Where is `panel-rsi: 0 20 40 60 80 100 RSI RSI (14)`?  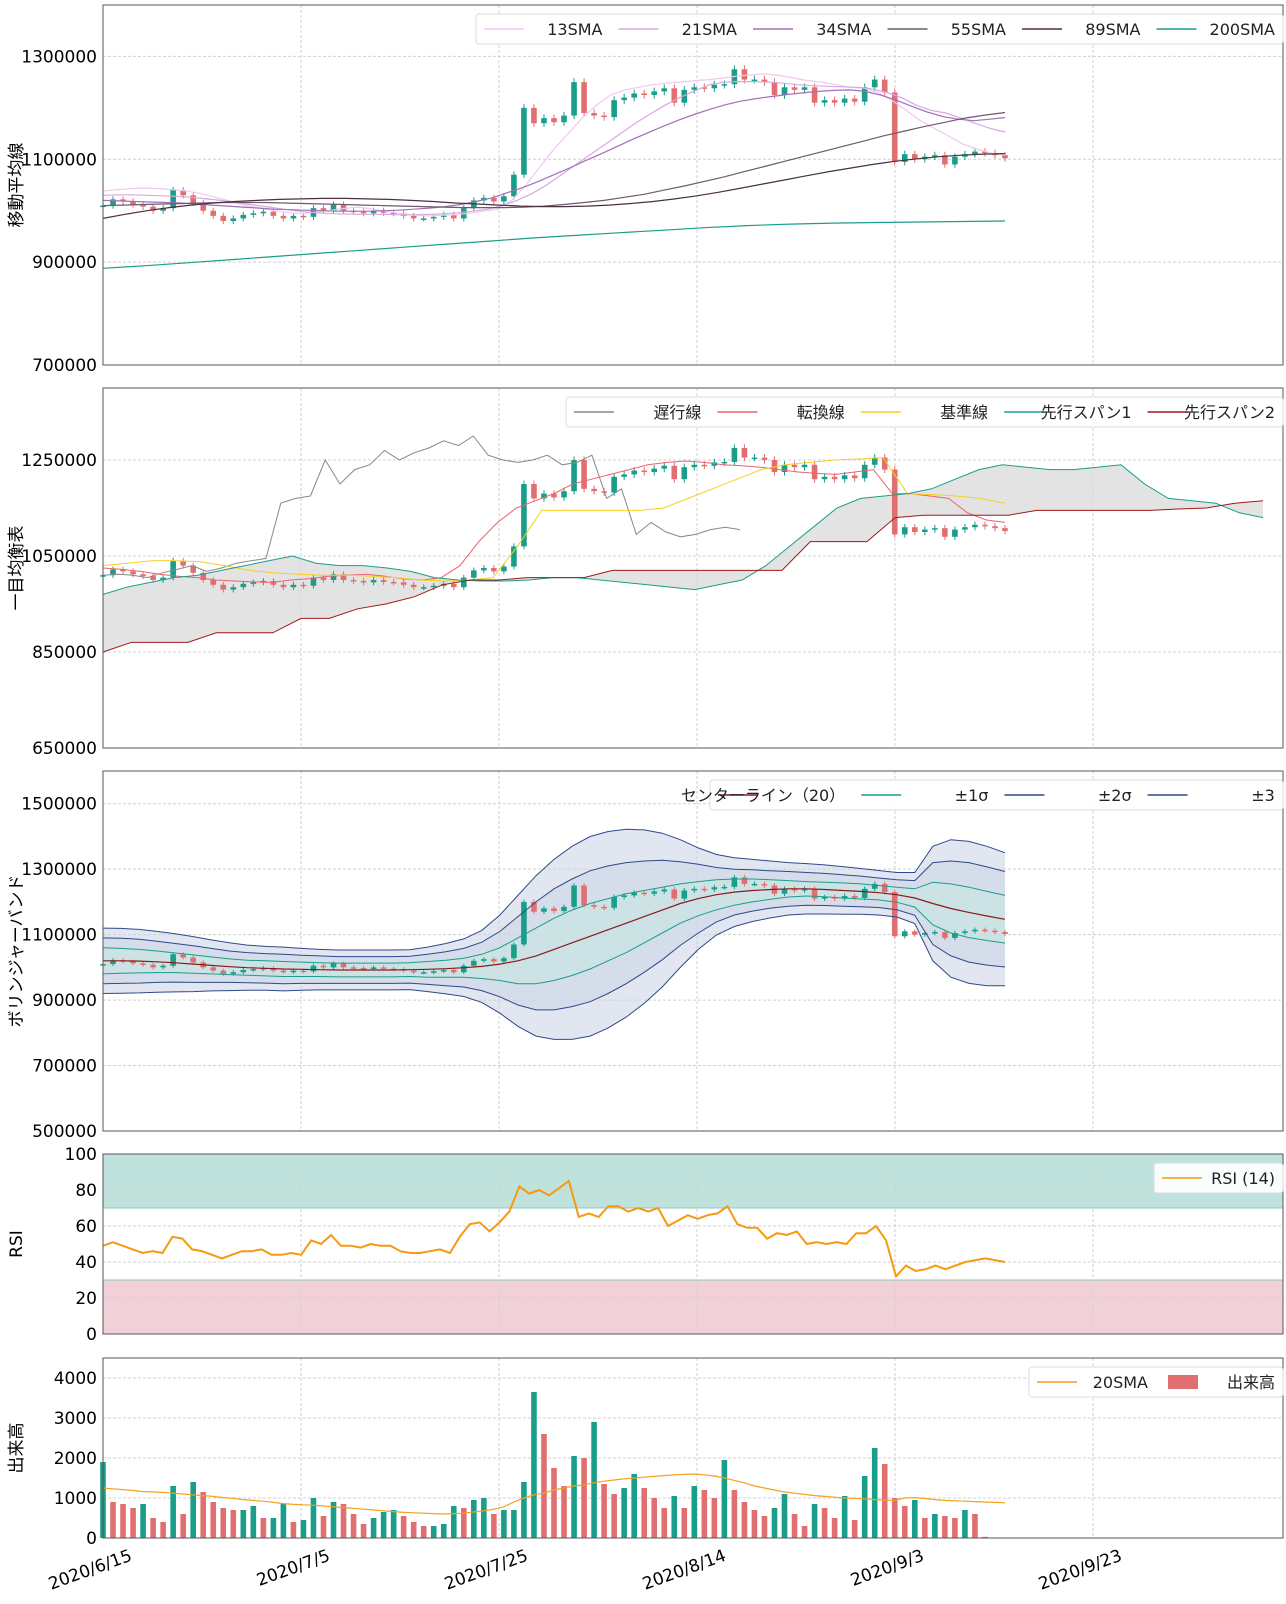 panel-rsi: 0 20 40 60 80 100 RSI RSI (14) is located at coordinates (645, 1245).